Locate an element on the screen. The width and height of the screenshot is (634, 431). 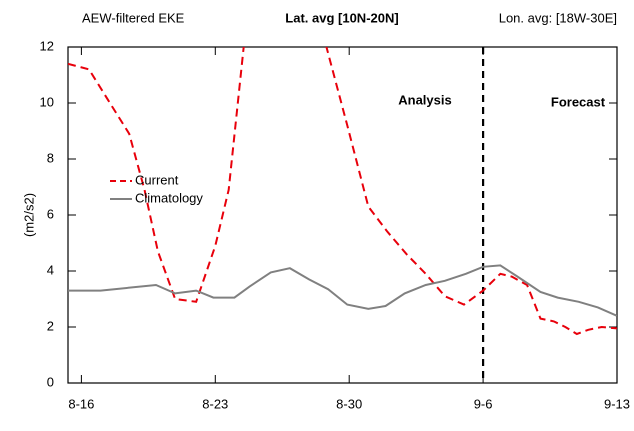
x-tick-label: 8-23 is located at coordinates (215, 403).